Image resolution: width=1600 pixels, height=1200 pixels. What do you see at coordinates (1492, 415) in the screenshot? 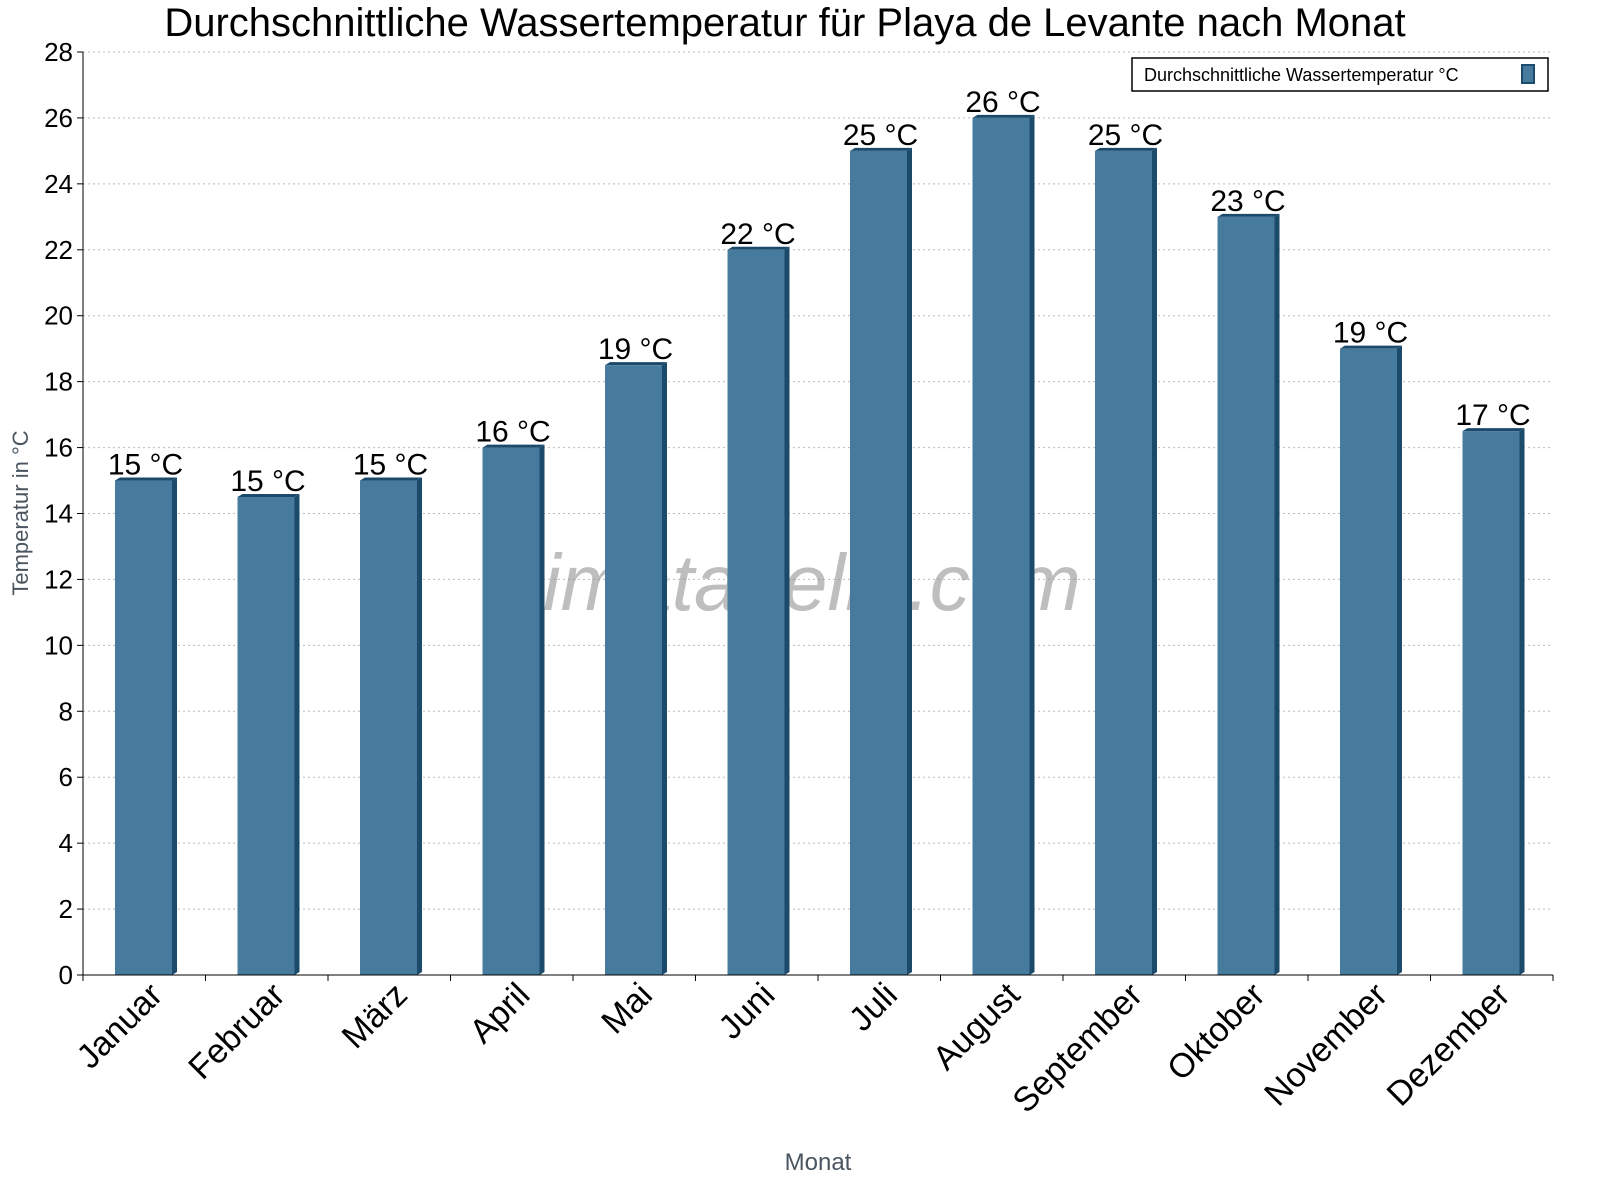
I see `data-label: 17 °C` at bounding box center [1492, 415].